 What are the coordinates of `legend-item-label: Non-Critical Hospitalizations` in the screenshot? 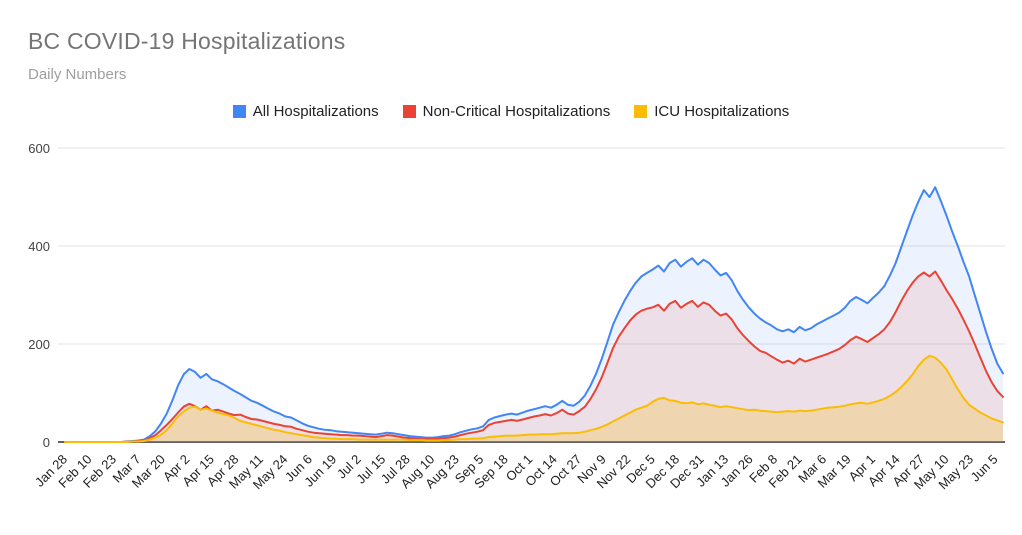 It's located at (516, 111).